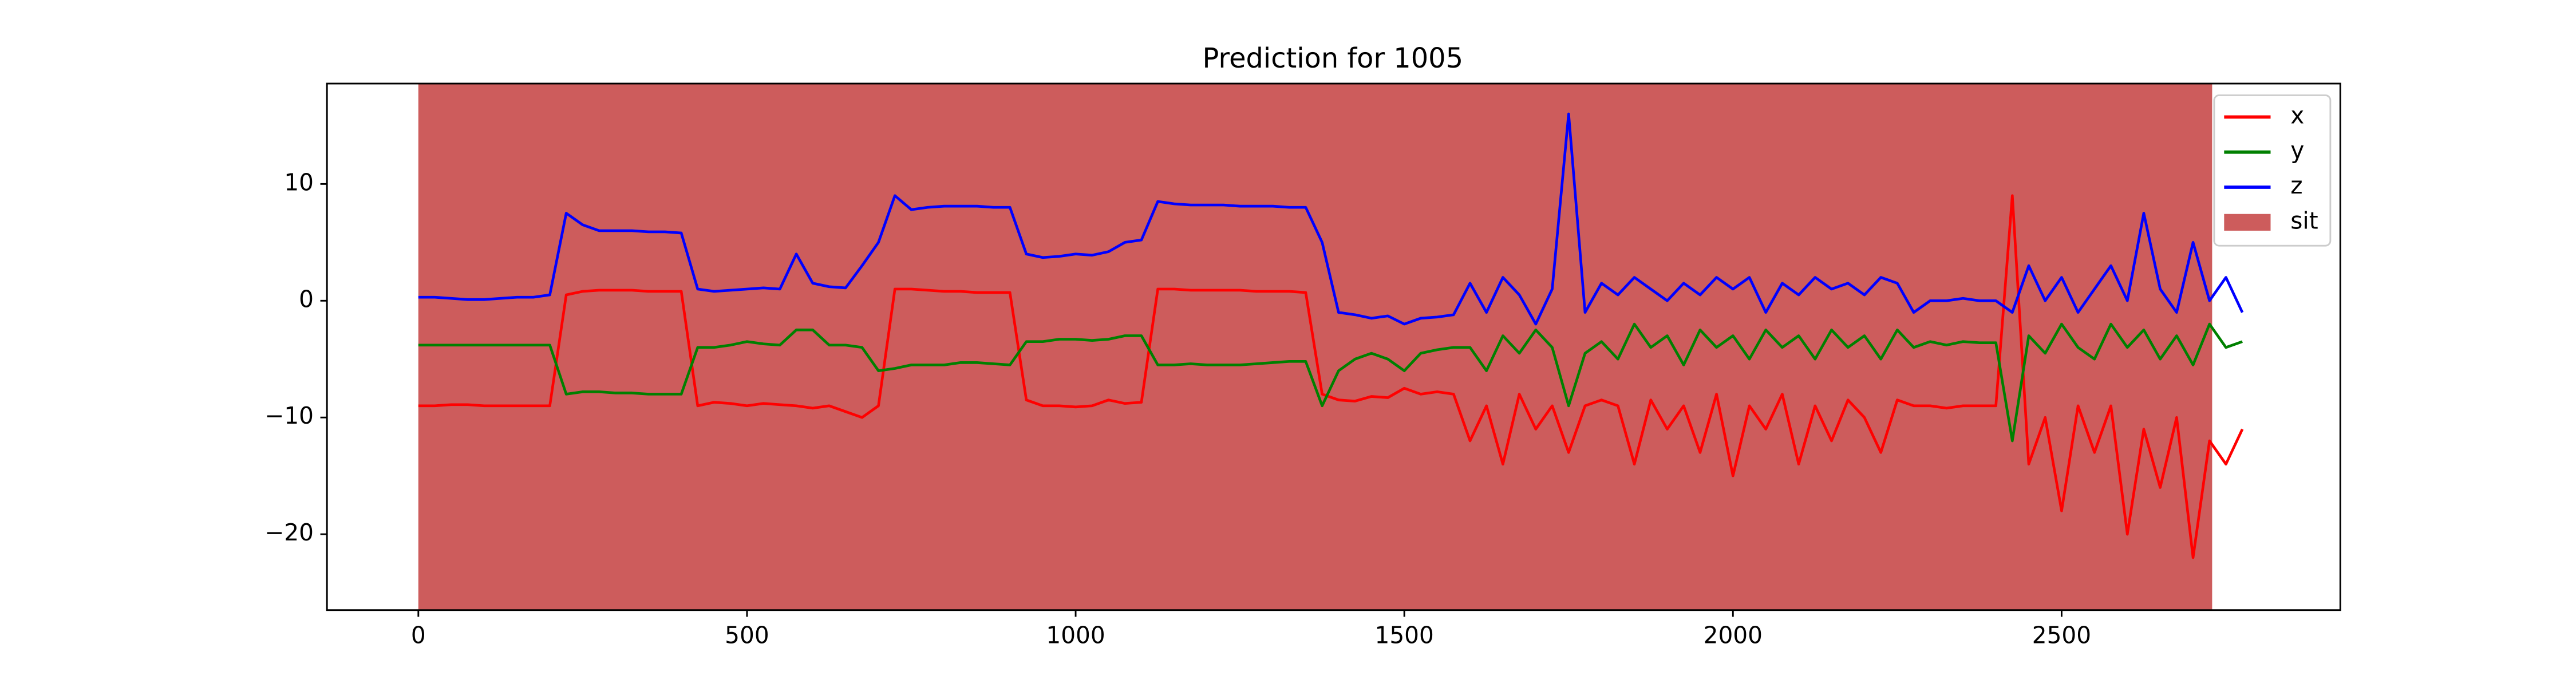  I want to click on chart-title: Prediction for 1005, so click(1333, 58).